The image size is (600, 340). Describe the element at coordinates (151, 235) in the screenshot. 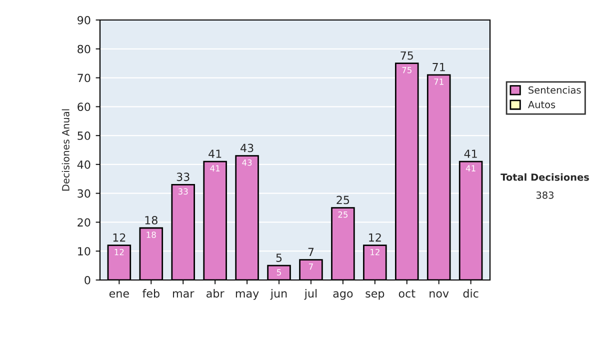

I see `data-label: 18` at that location.